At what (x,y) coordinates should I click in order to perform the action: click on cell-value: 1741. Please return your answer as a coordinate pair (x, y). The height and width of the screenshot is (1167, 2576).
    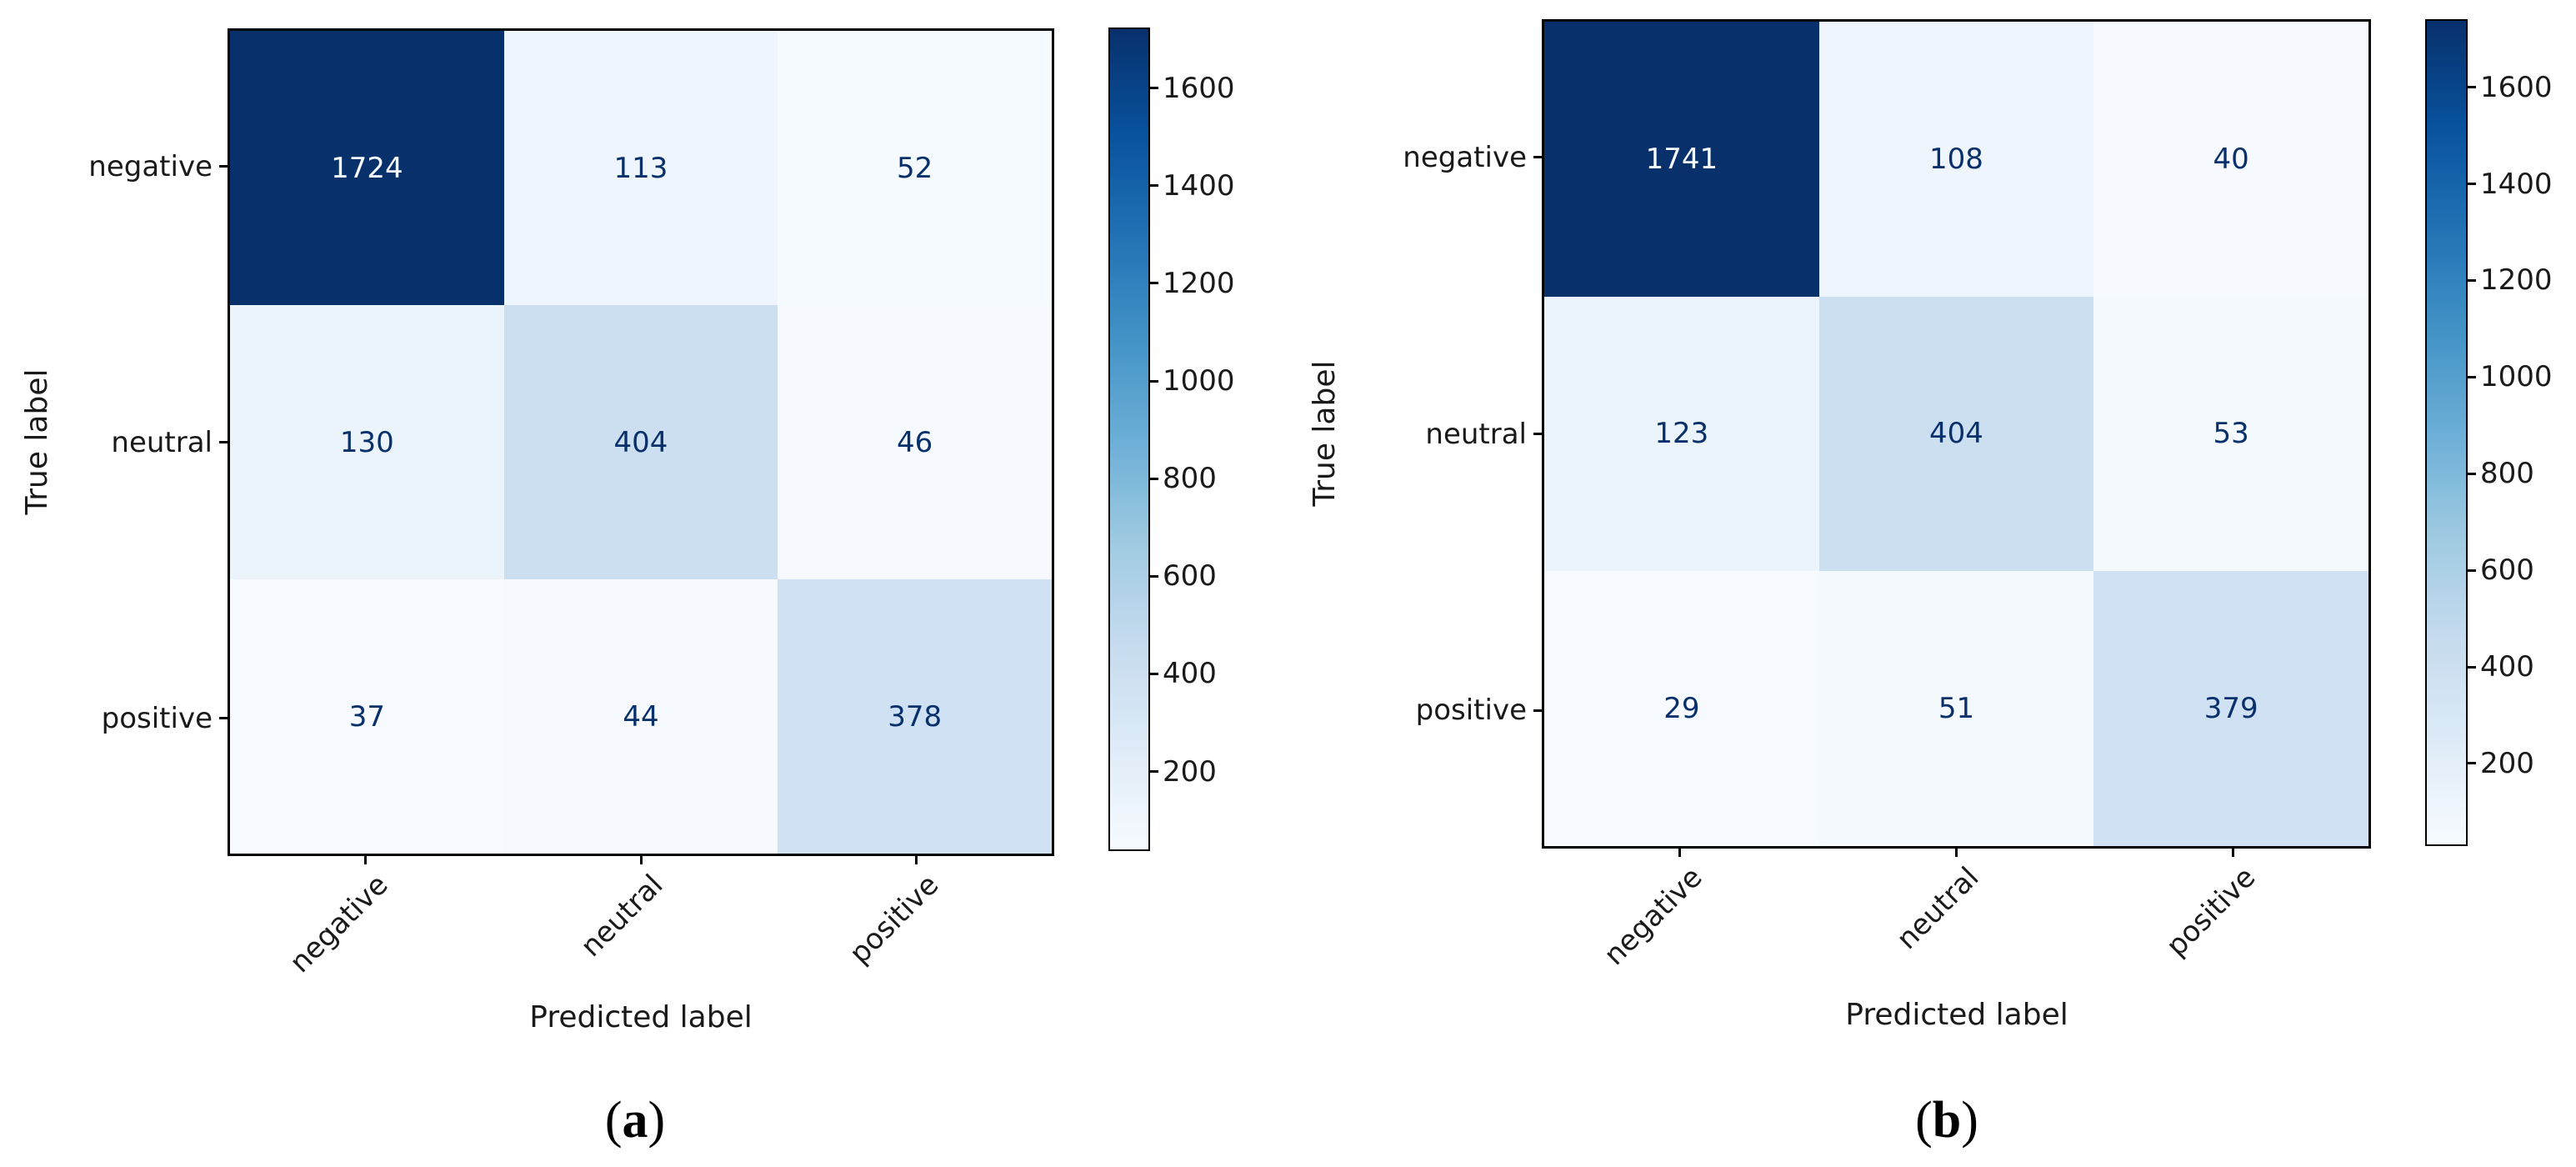
    Looking at the image, I should click on (1682, 159).